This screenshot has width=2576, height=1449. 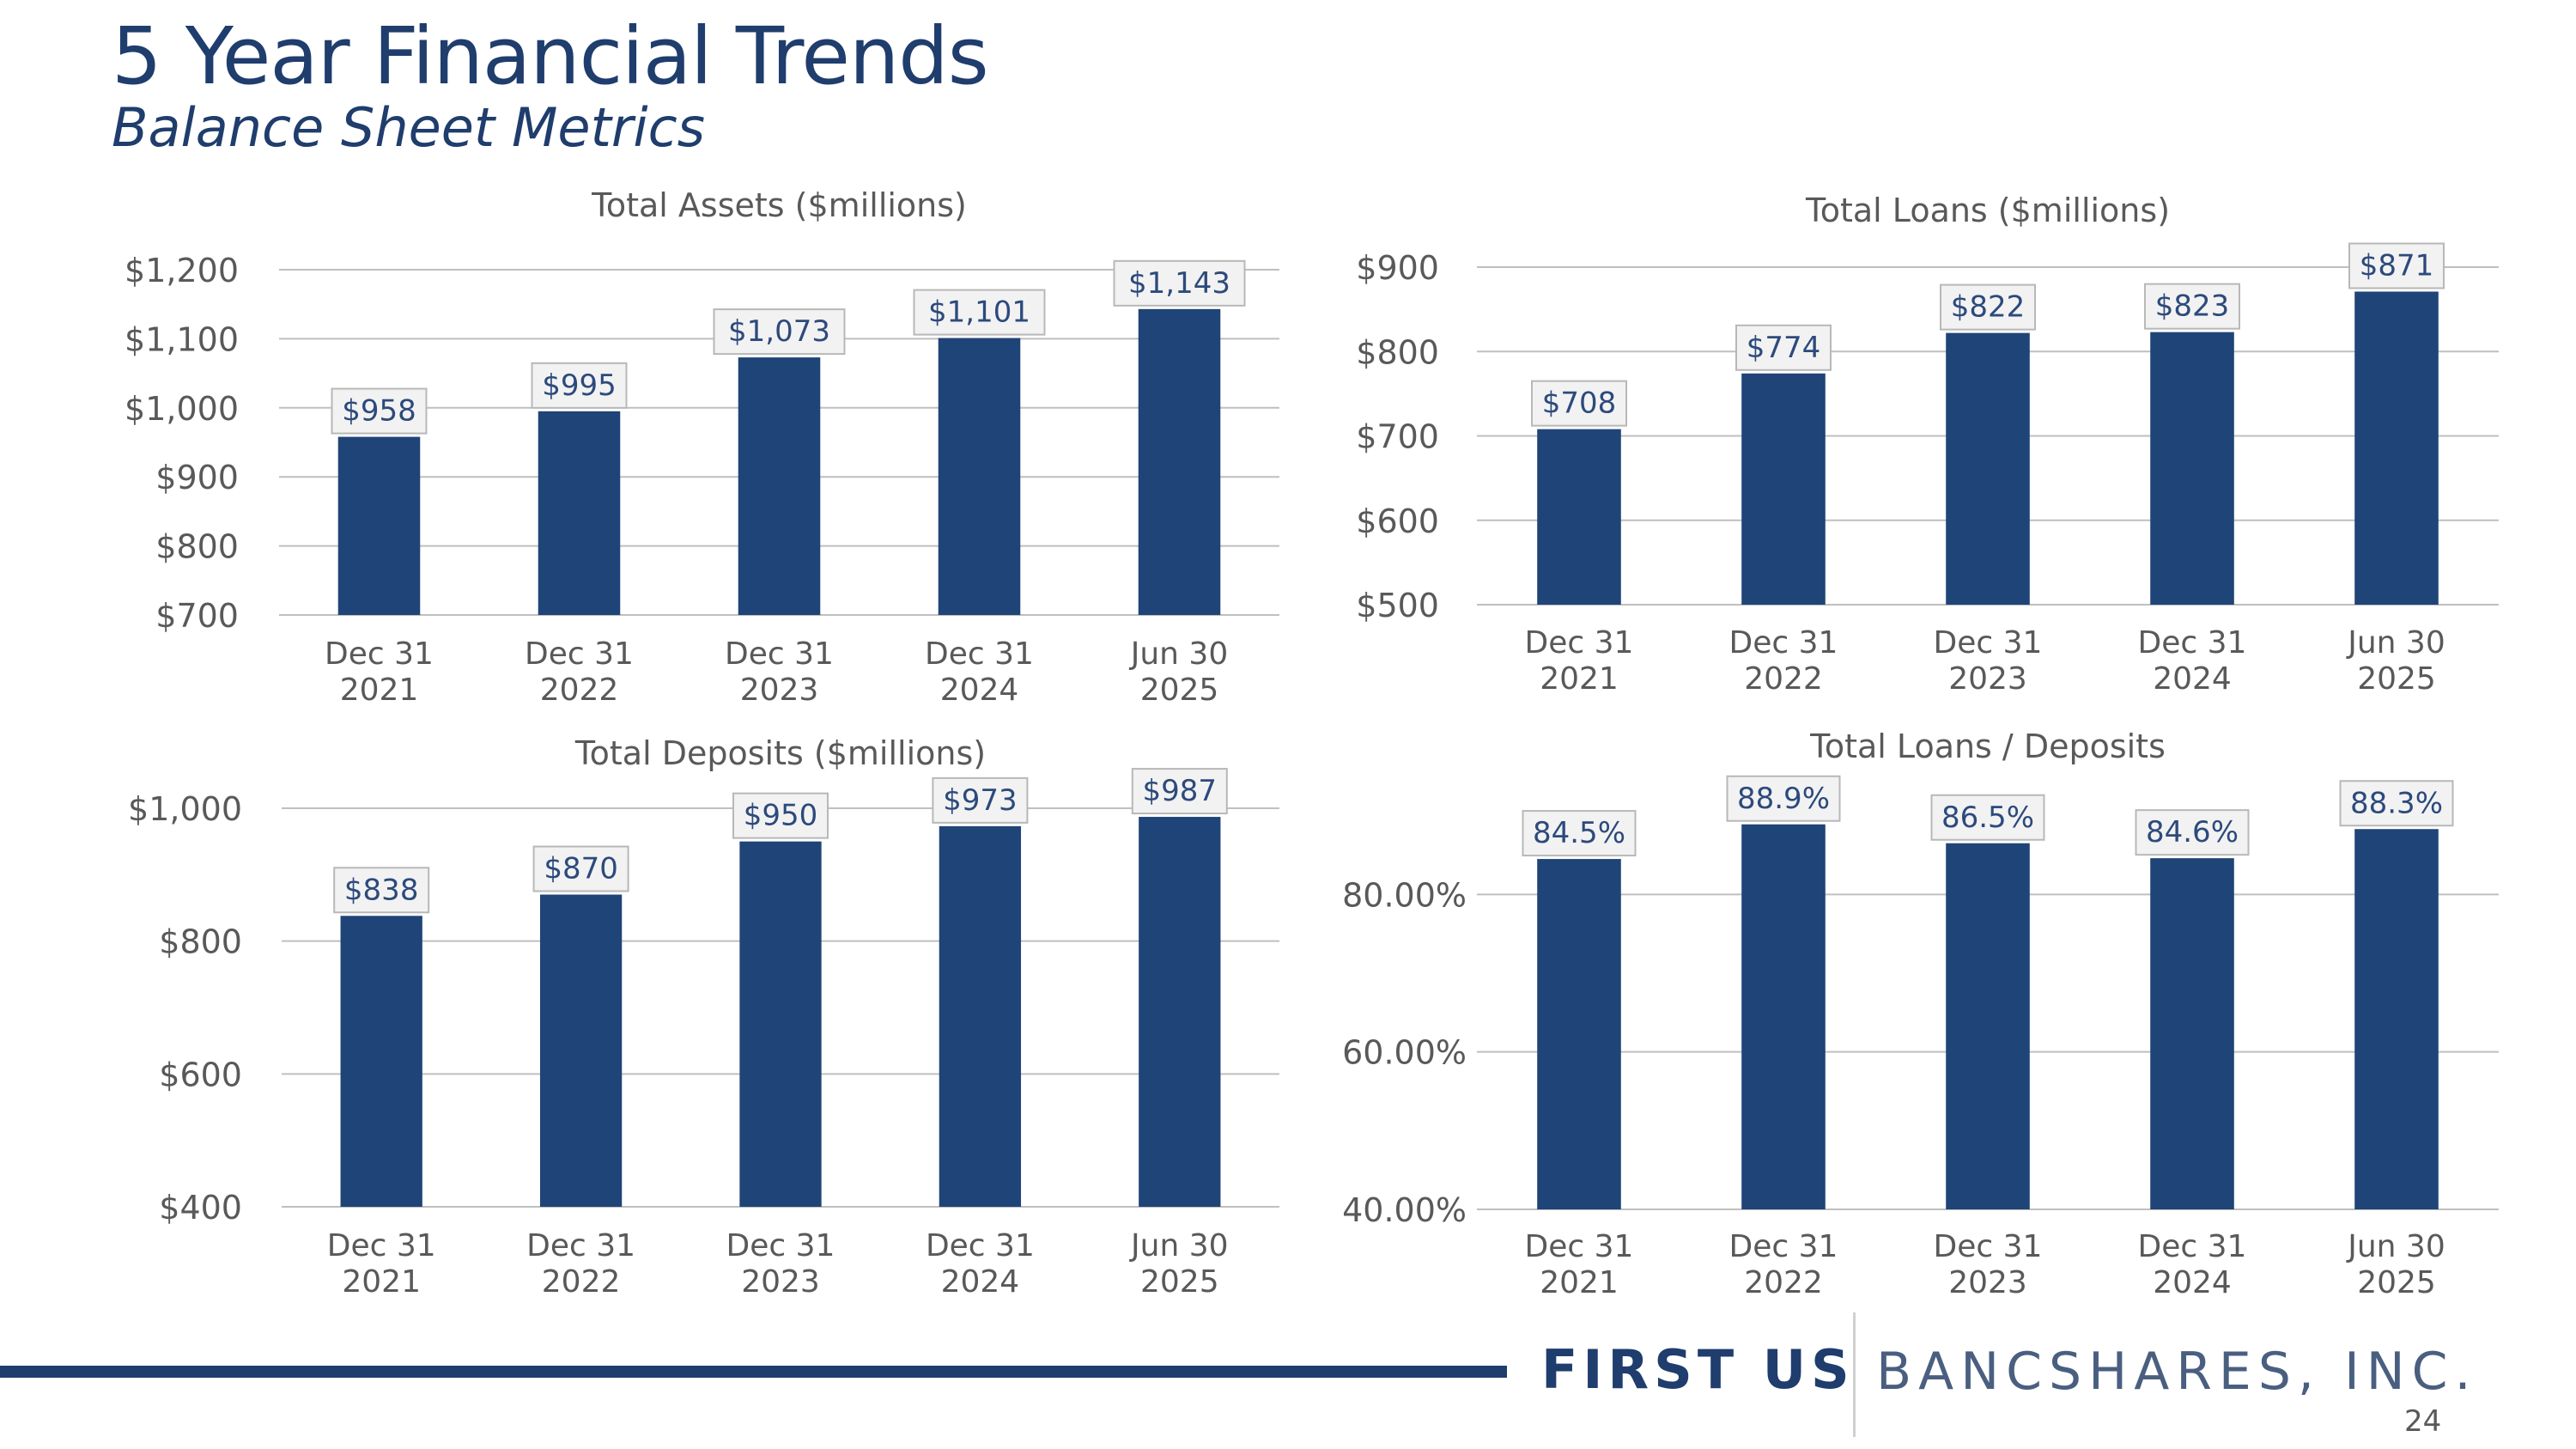 I want to click on data-label: $987, so click(x=1180, y=791).